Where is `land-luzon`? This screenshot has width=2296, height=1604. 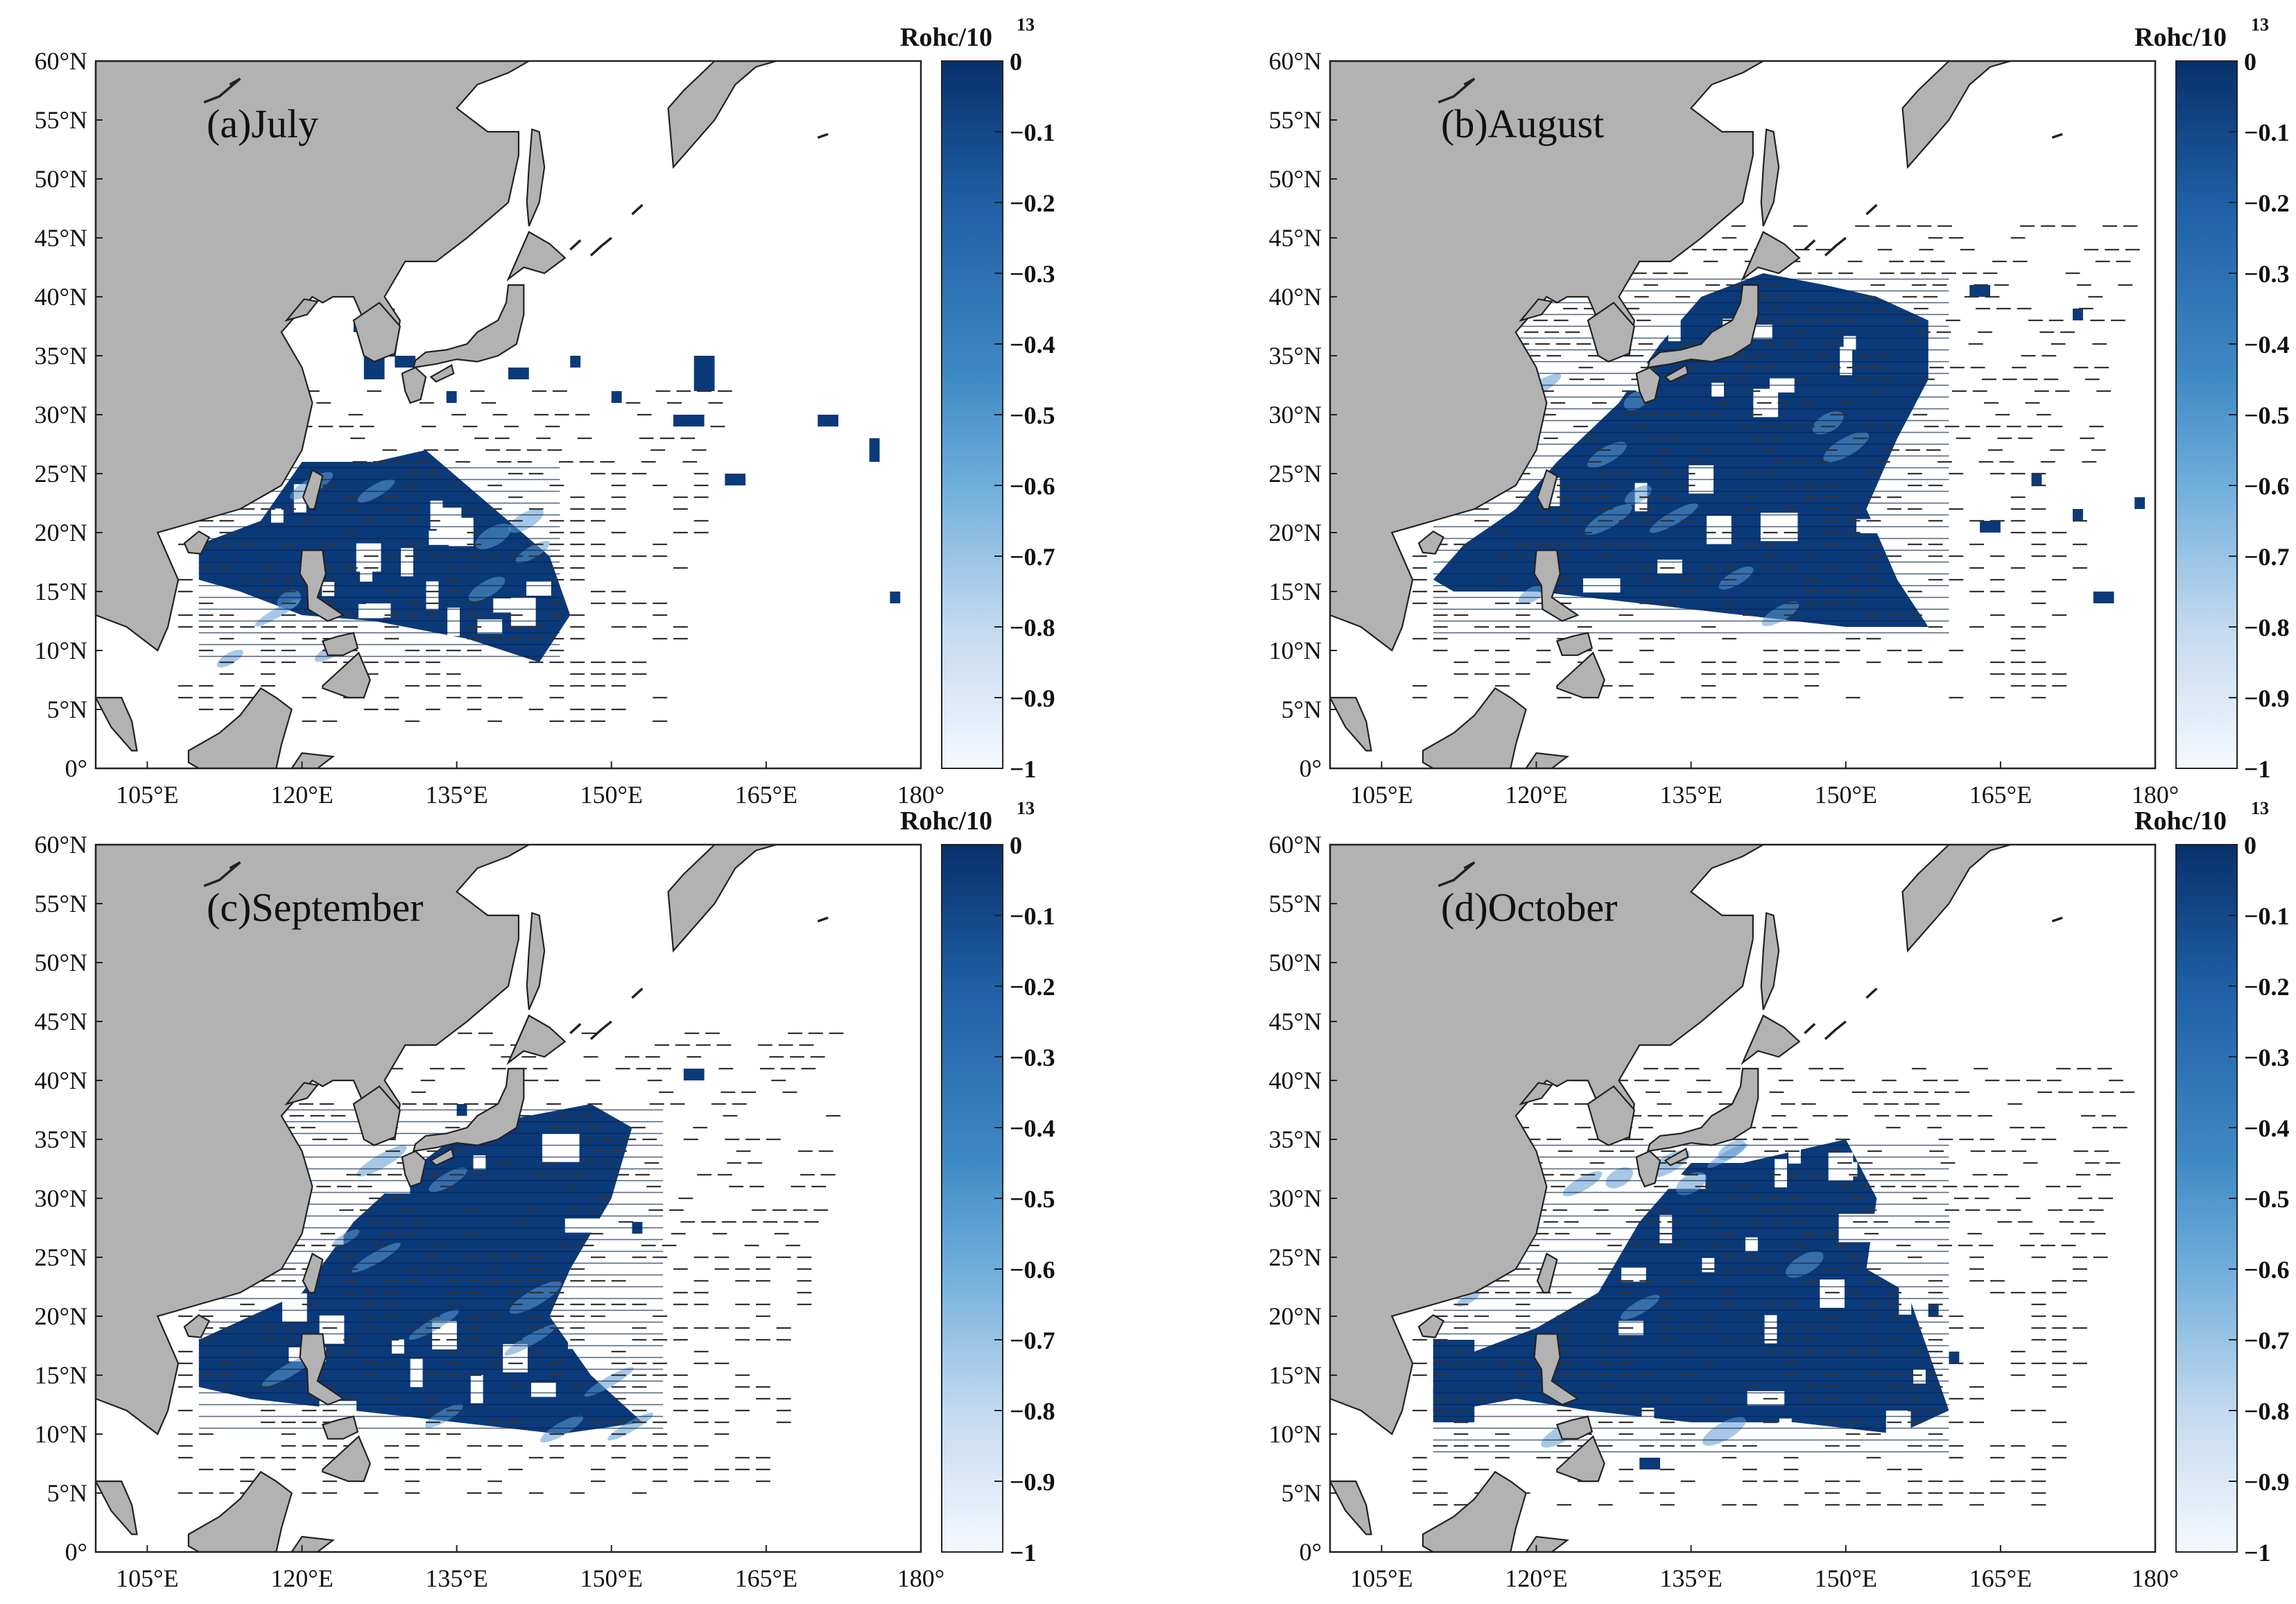 land-luzon is located at coordinates (1556, 585).